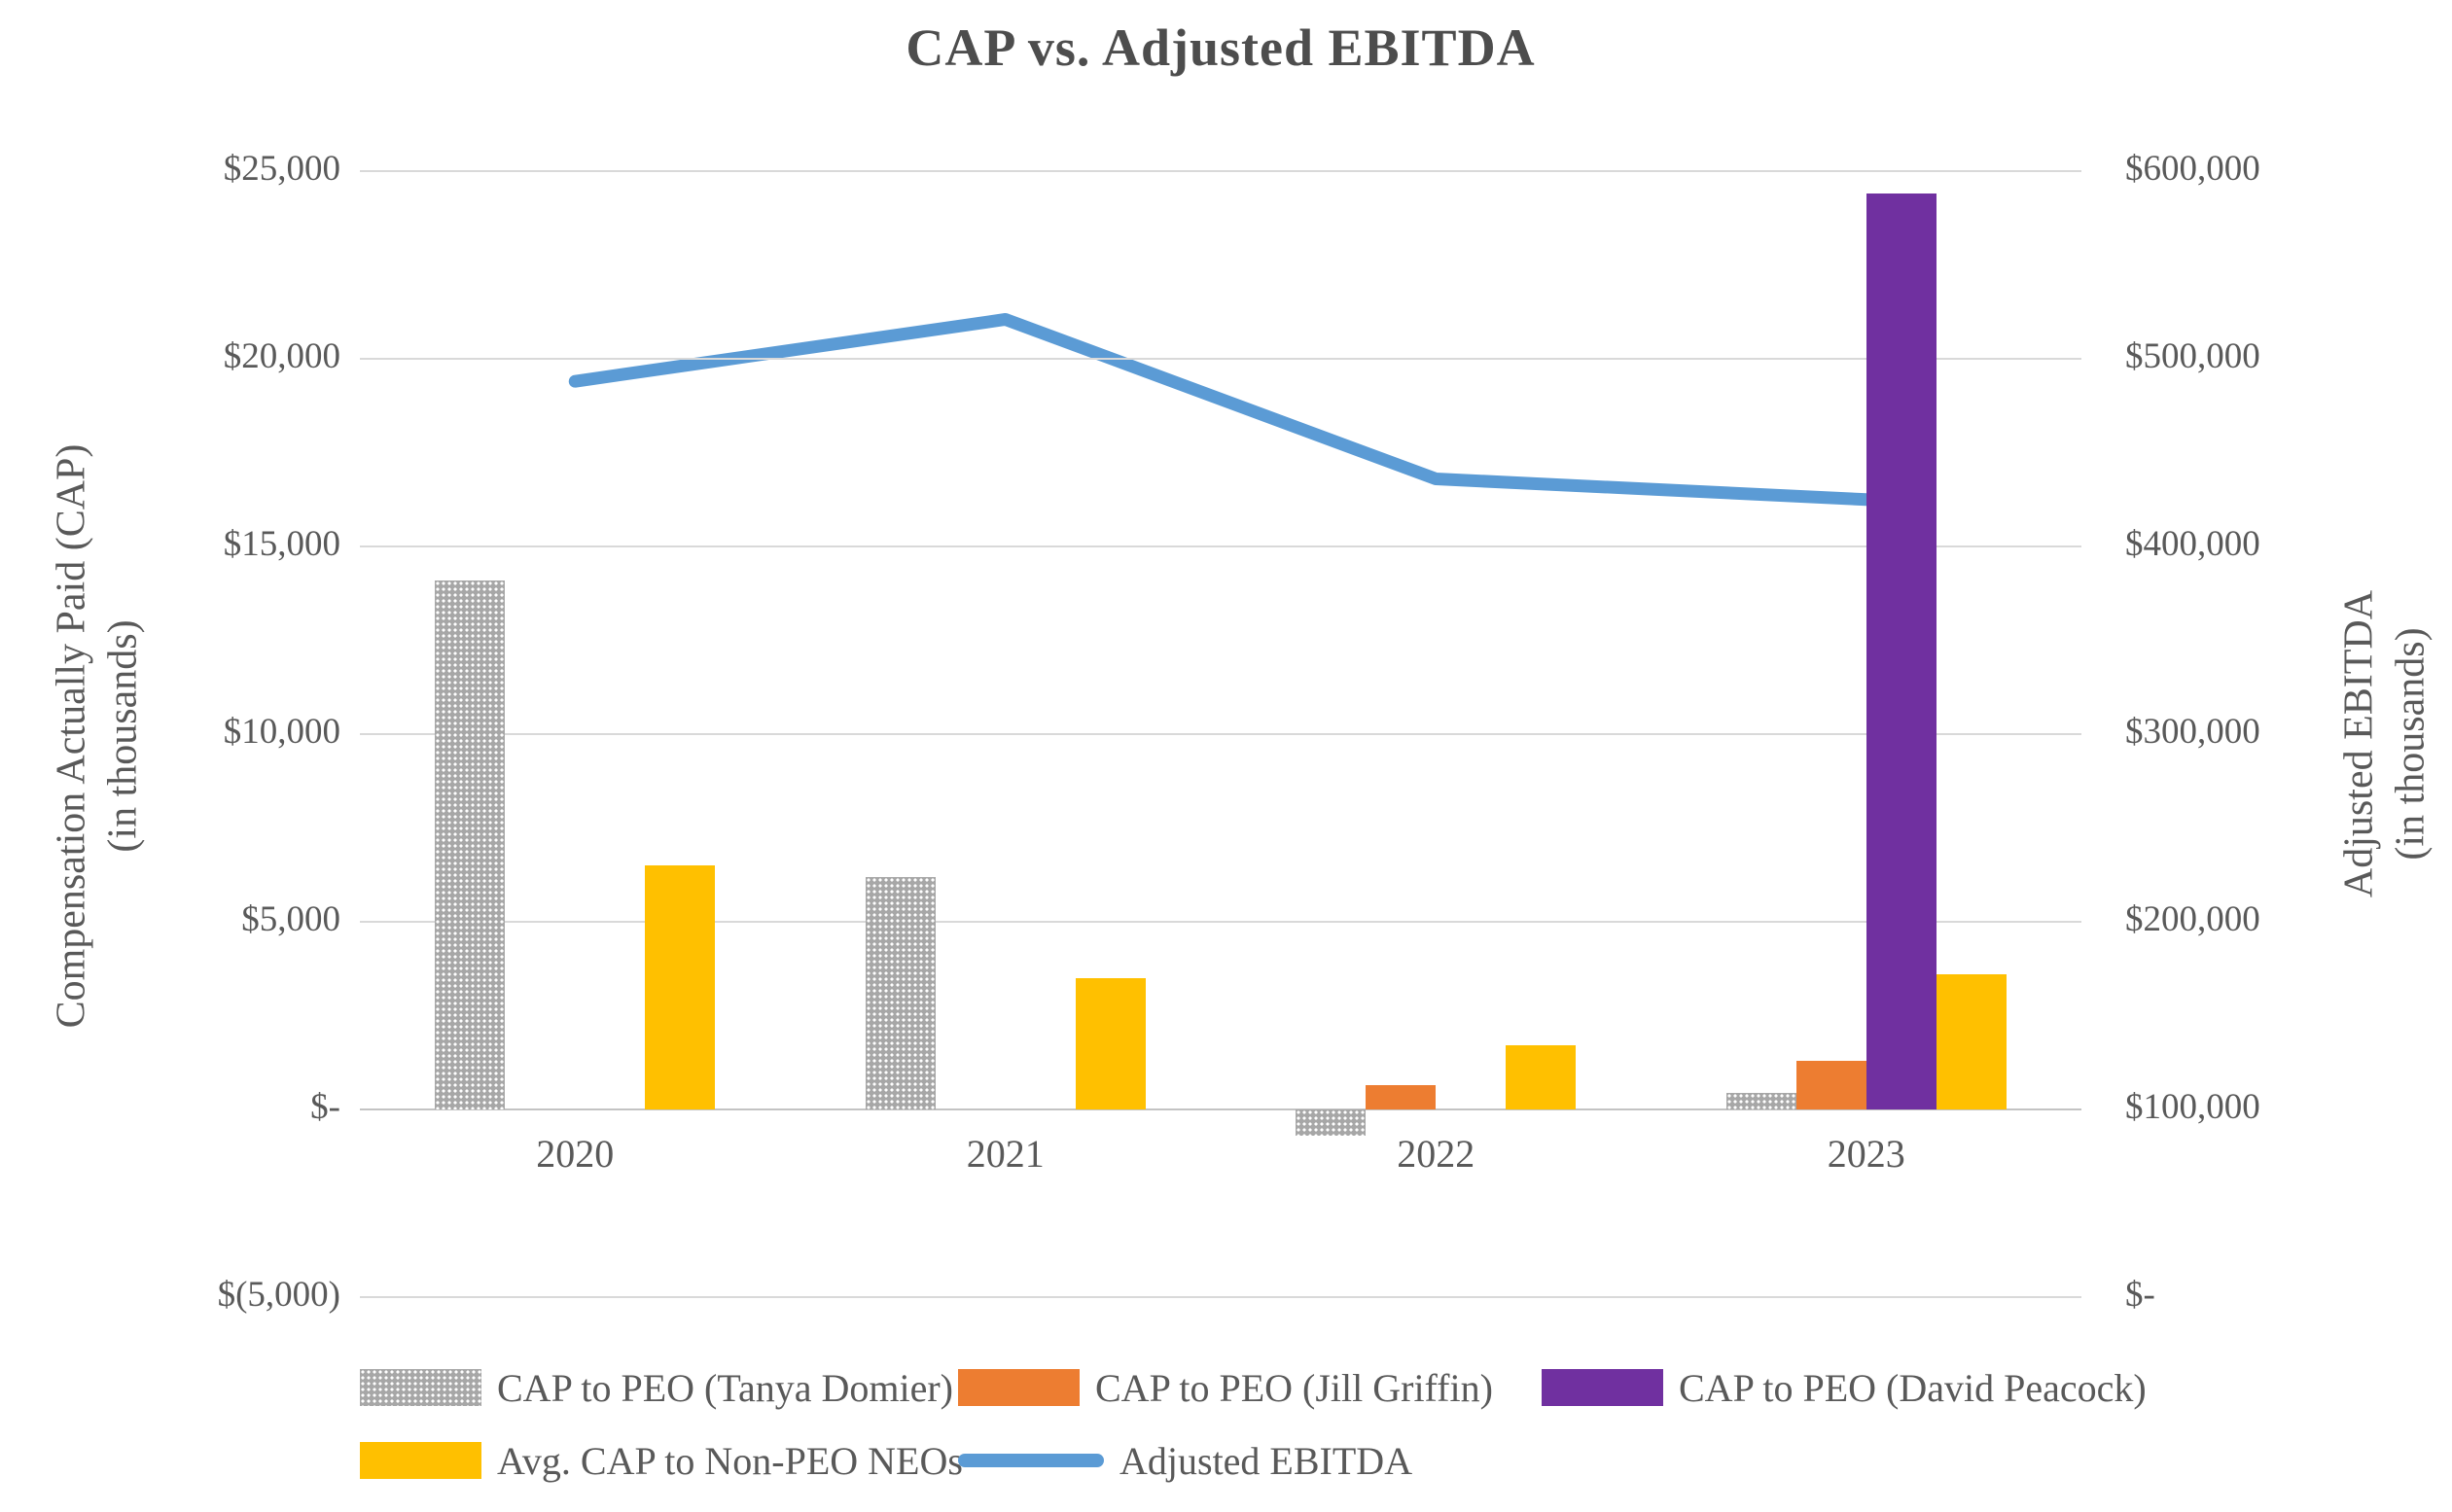 This screenshot has width=2452, height=1512. Describe the element at coordinates (1006, 1154) in the screenshot. I see `x-axis-label-2021: 2021` at that location.